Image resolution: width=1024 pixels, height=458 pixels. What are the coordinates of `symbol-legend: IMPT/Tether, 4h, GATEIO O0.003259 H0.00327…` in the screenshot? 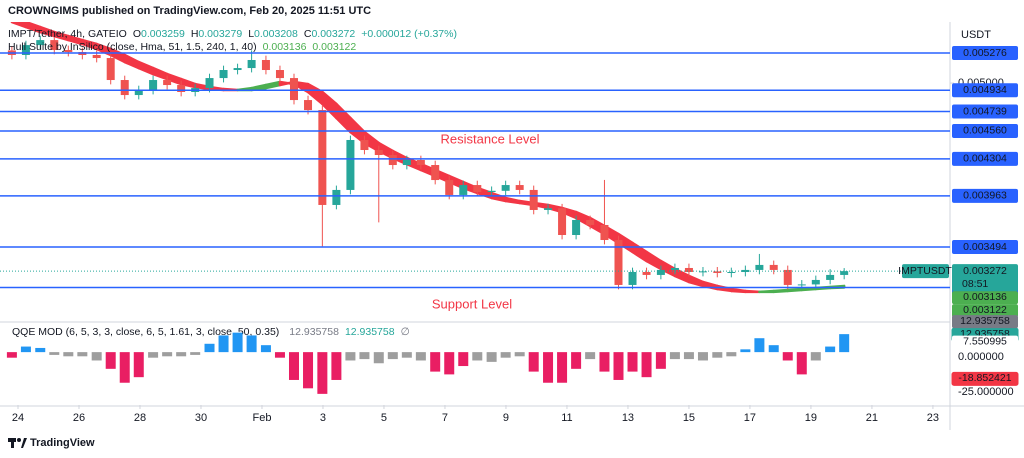 It's located at (232, 34).